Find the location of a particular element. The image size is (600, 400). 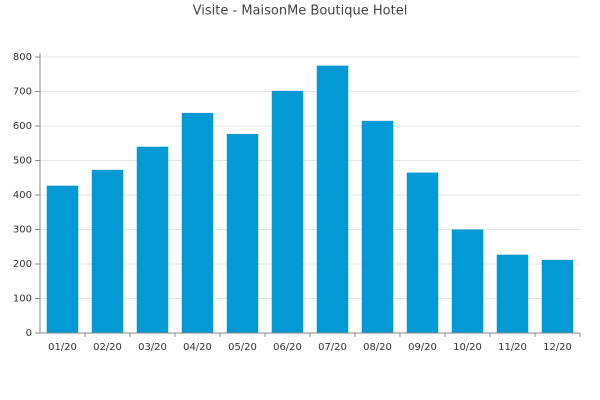

x-tick-label: 07/20 is located at coordinates (332, 347).